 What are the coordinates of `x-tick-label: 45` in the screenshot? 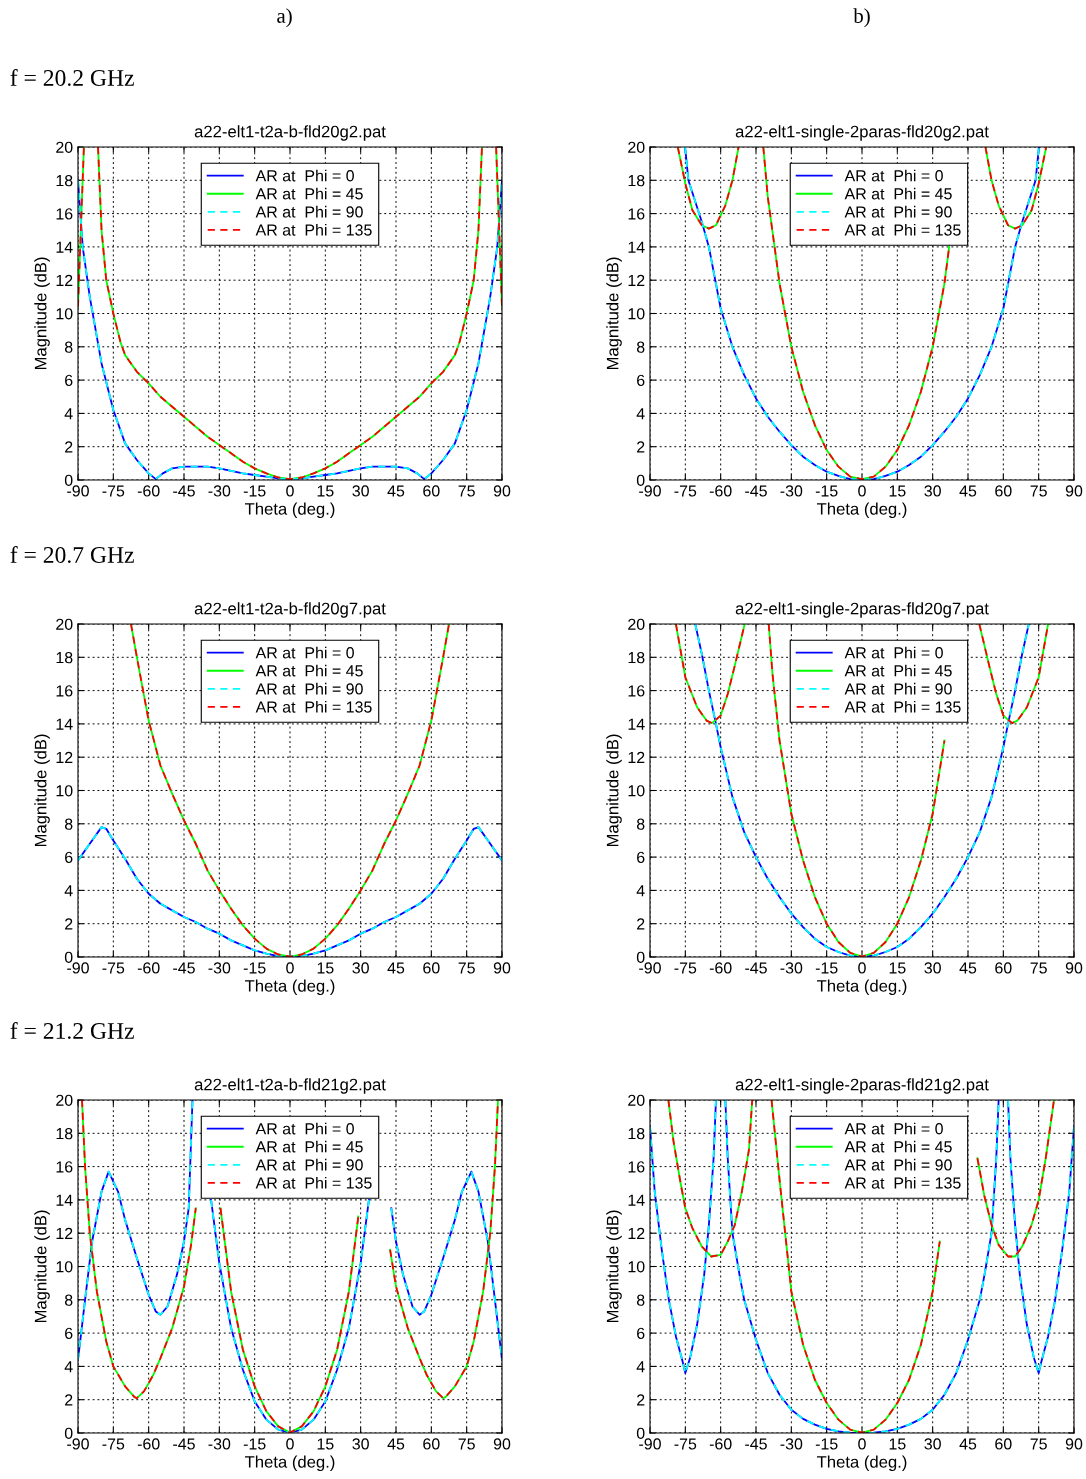 It's located at (968, 491).